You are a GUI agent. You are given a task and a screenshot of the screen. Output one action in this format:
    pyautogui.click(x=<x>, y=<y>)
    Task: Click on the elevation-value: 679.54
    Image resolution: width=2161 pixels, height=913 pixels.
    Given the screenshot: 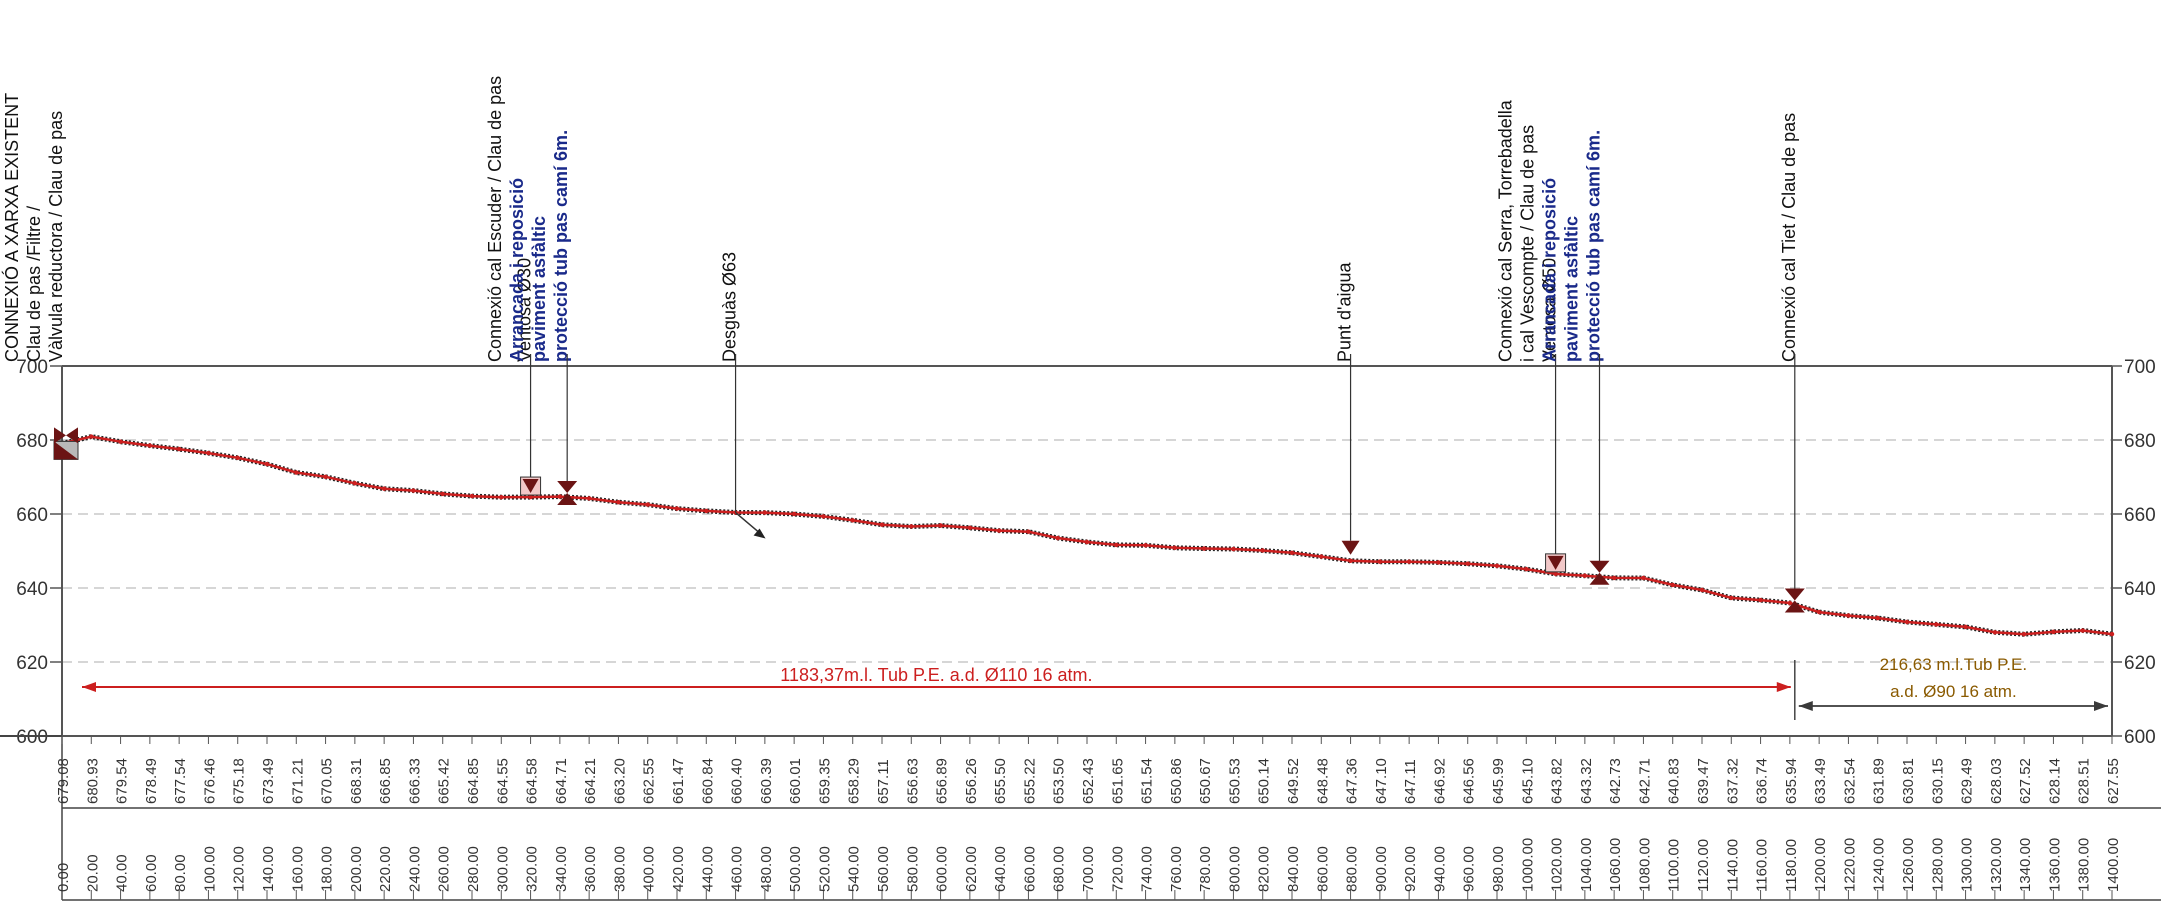 What is the action you would take?
    pyautogui.click(x=122, y=781)
    